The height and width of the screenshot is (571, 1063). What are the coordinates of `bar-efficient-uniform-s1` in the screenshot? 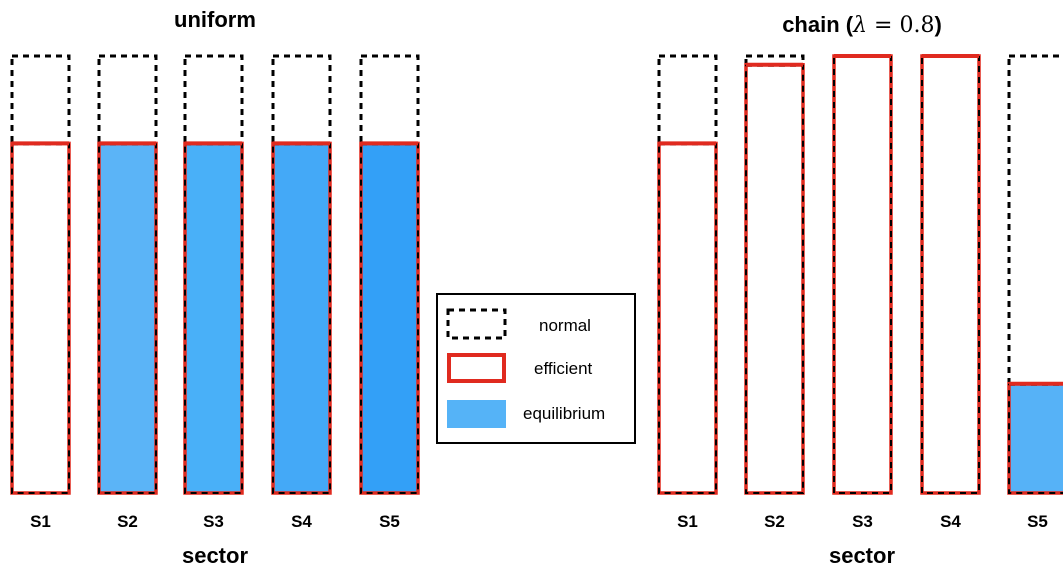 It's located at (40, 318).